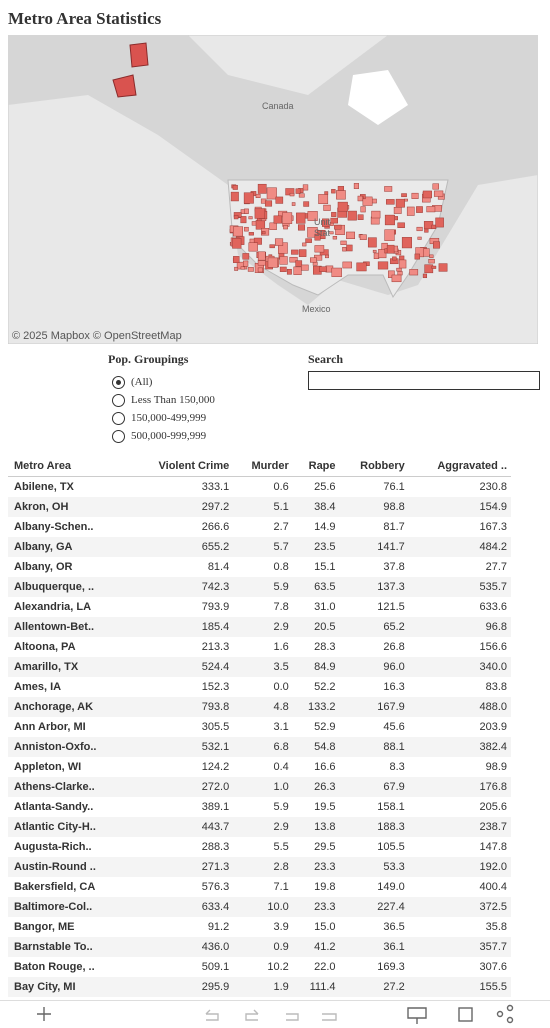  I want to click on metro-name: Appleton, WI, so click(48, 767).